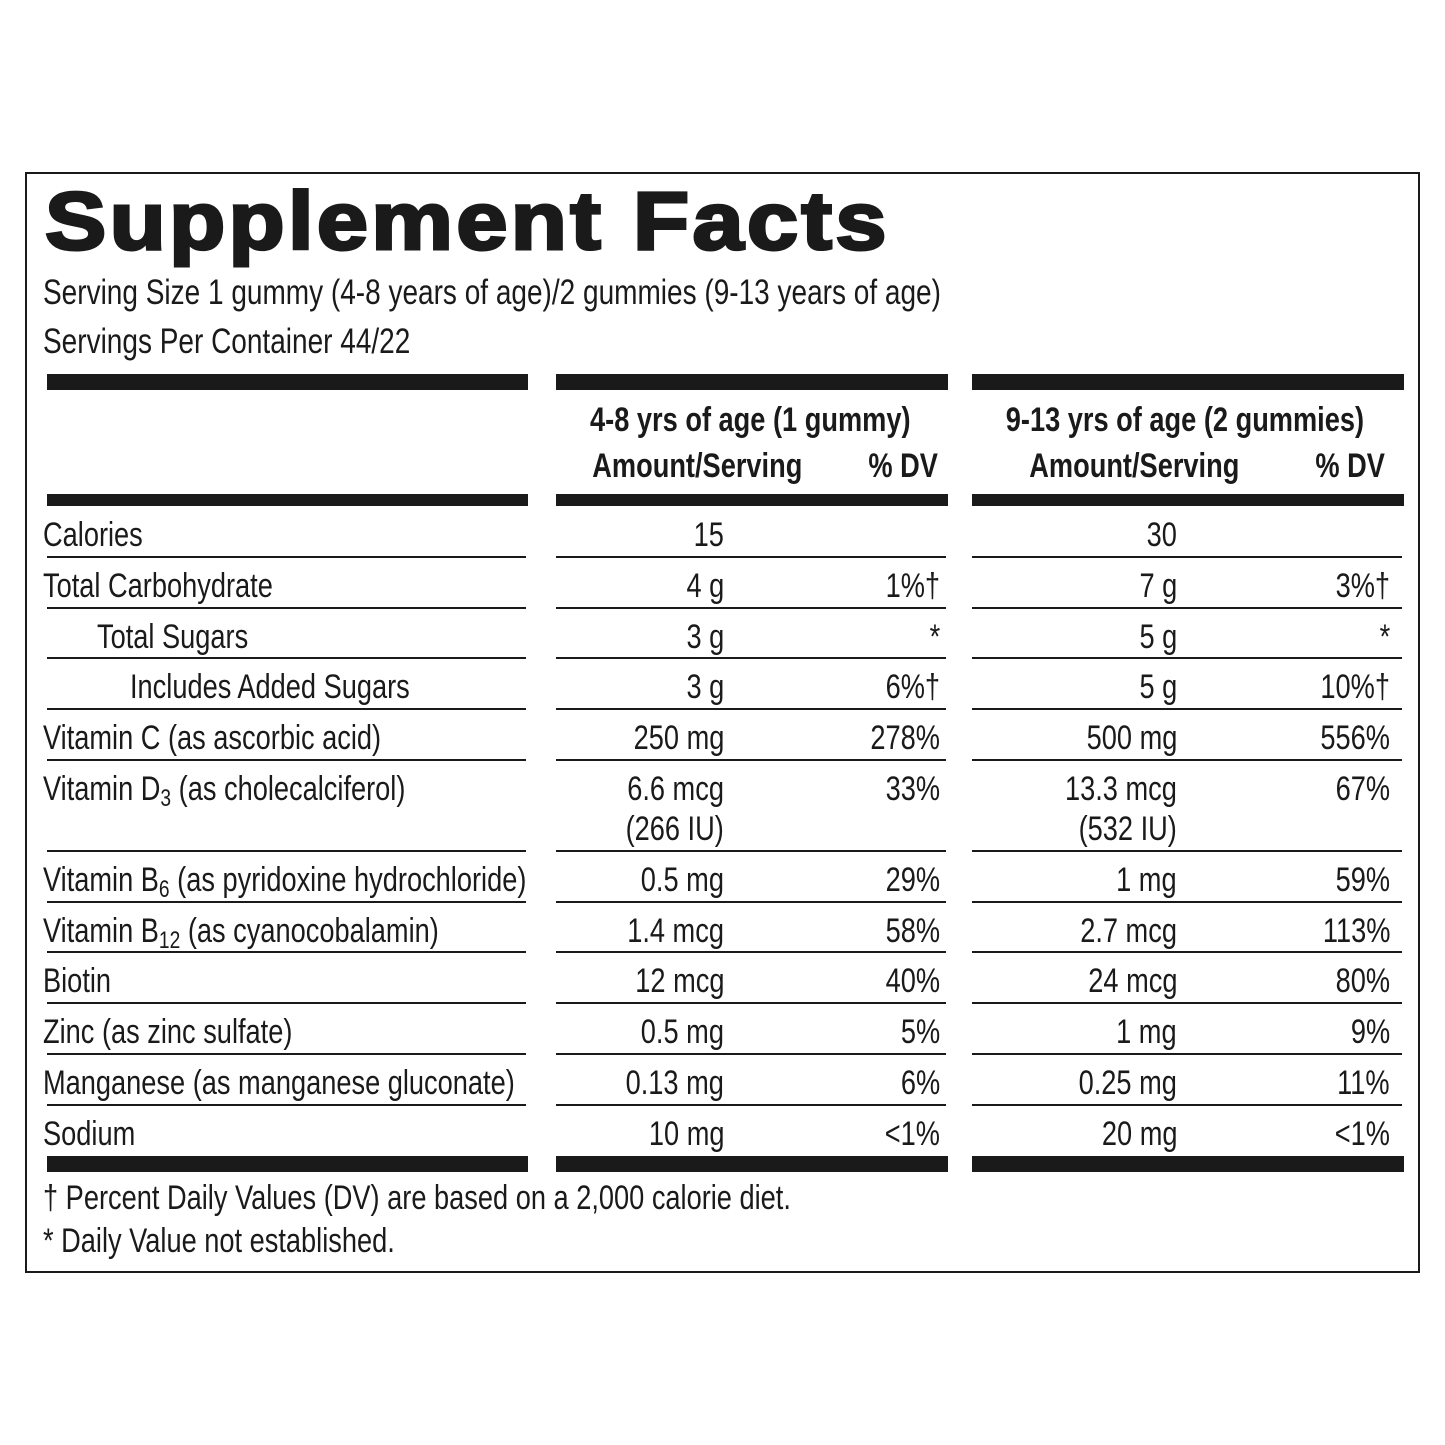  Describe the element at coordinates (1161, 535) in the screenshot. I see `amount-text: 30` at that location.